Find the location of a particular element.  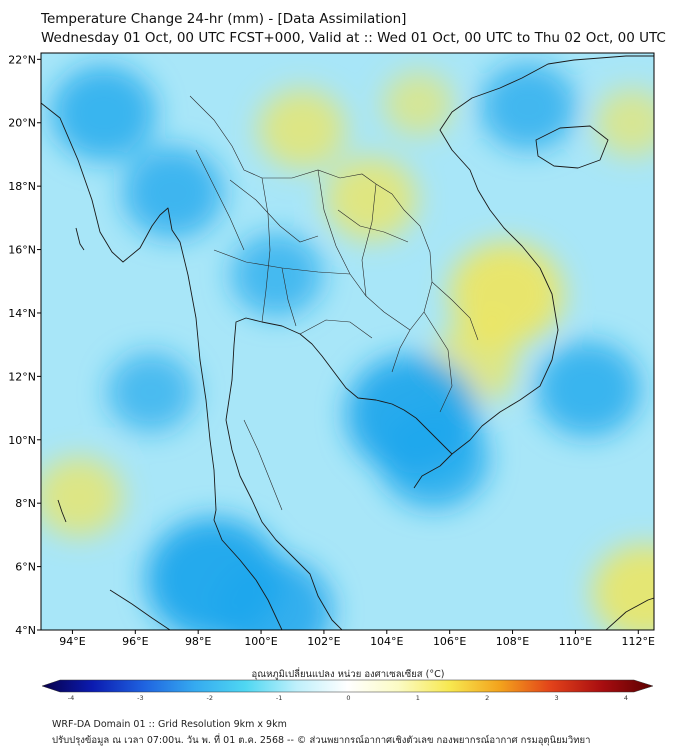

colorbar-ticks: -4 -3 -2 -1 0 1 2 3 4 is located at coordinates (348, 698).